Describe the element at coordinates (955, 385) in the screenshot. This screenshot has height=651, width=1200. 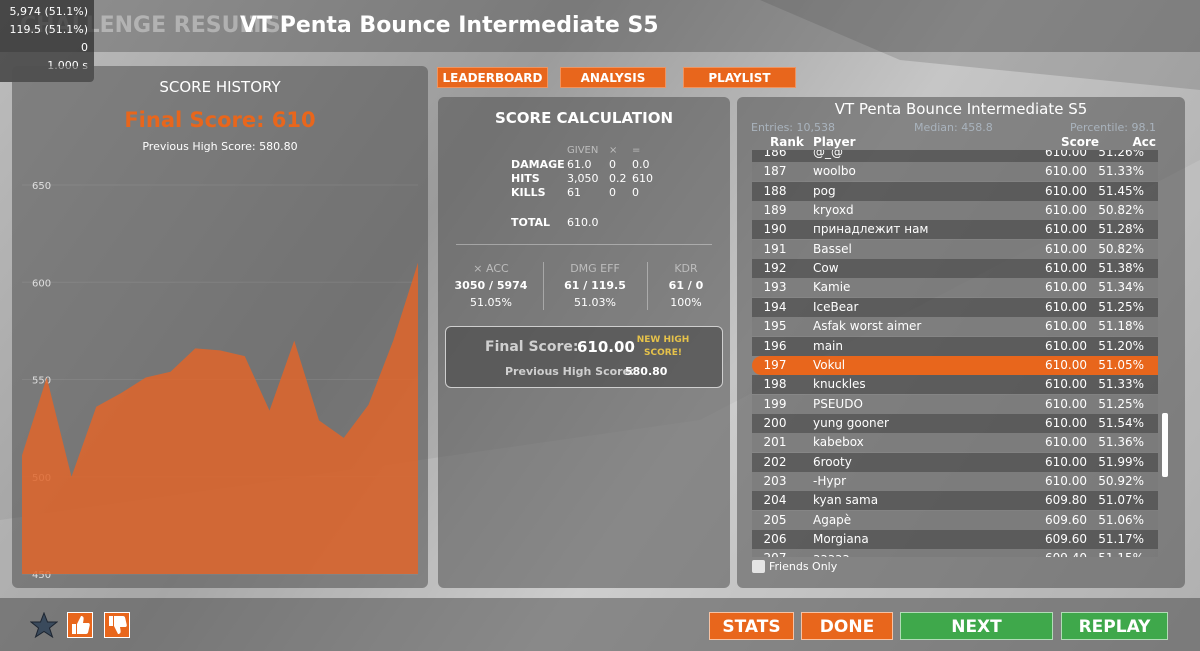
I see `leaderboard-row: 198 knuckles 610.00 51.33%` at that location.